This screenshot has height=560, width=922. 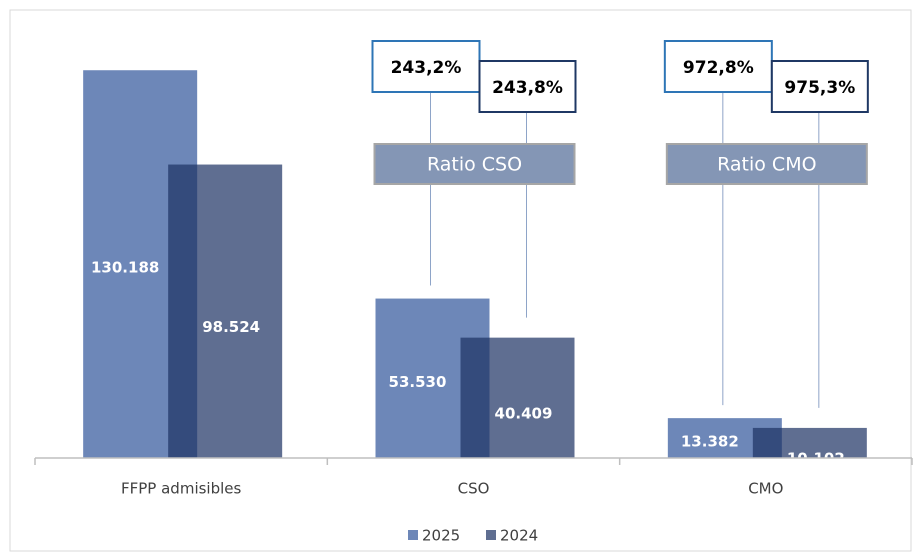 I want to click on legend-label: 2024, so click(x=519, y=536).